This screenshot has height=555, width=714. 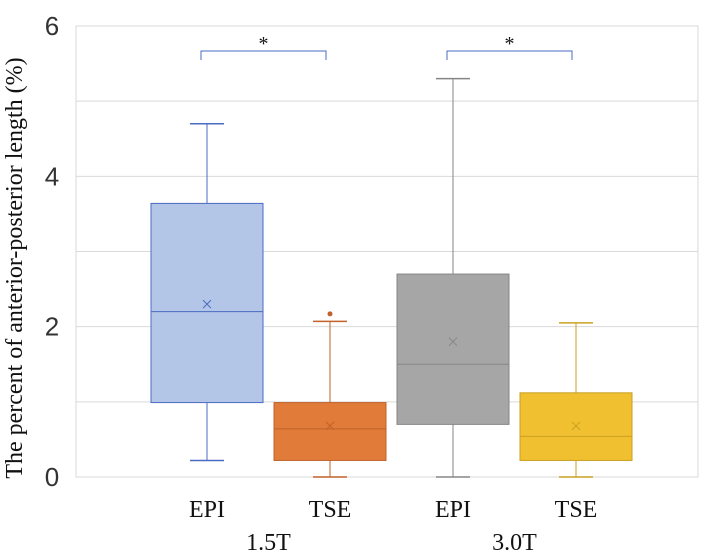 I want to click on x-tick-label-tse-30T: TSE, so click(x=576, y=510).